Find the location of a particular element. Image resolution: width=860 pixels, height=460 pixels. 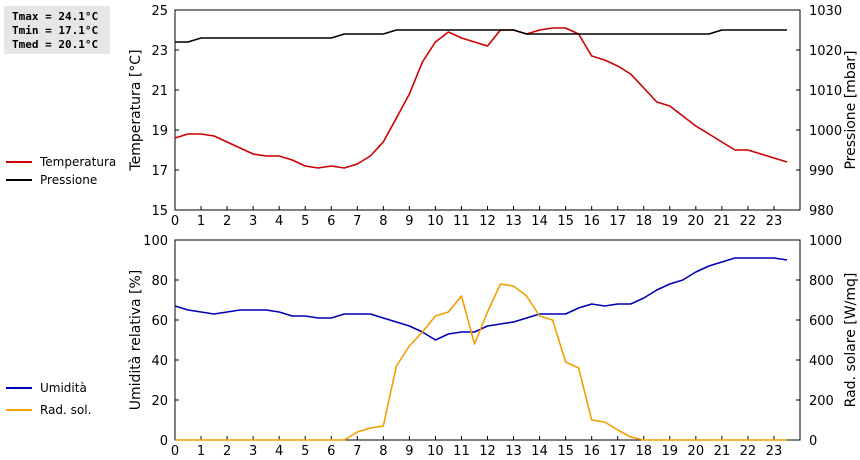

bottom-x-tick-label: 18 is located at coordinates (643, 451).